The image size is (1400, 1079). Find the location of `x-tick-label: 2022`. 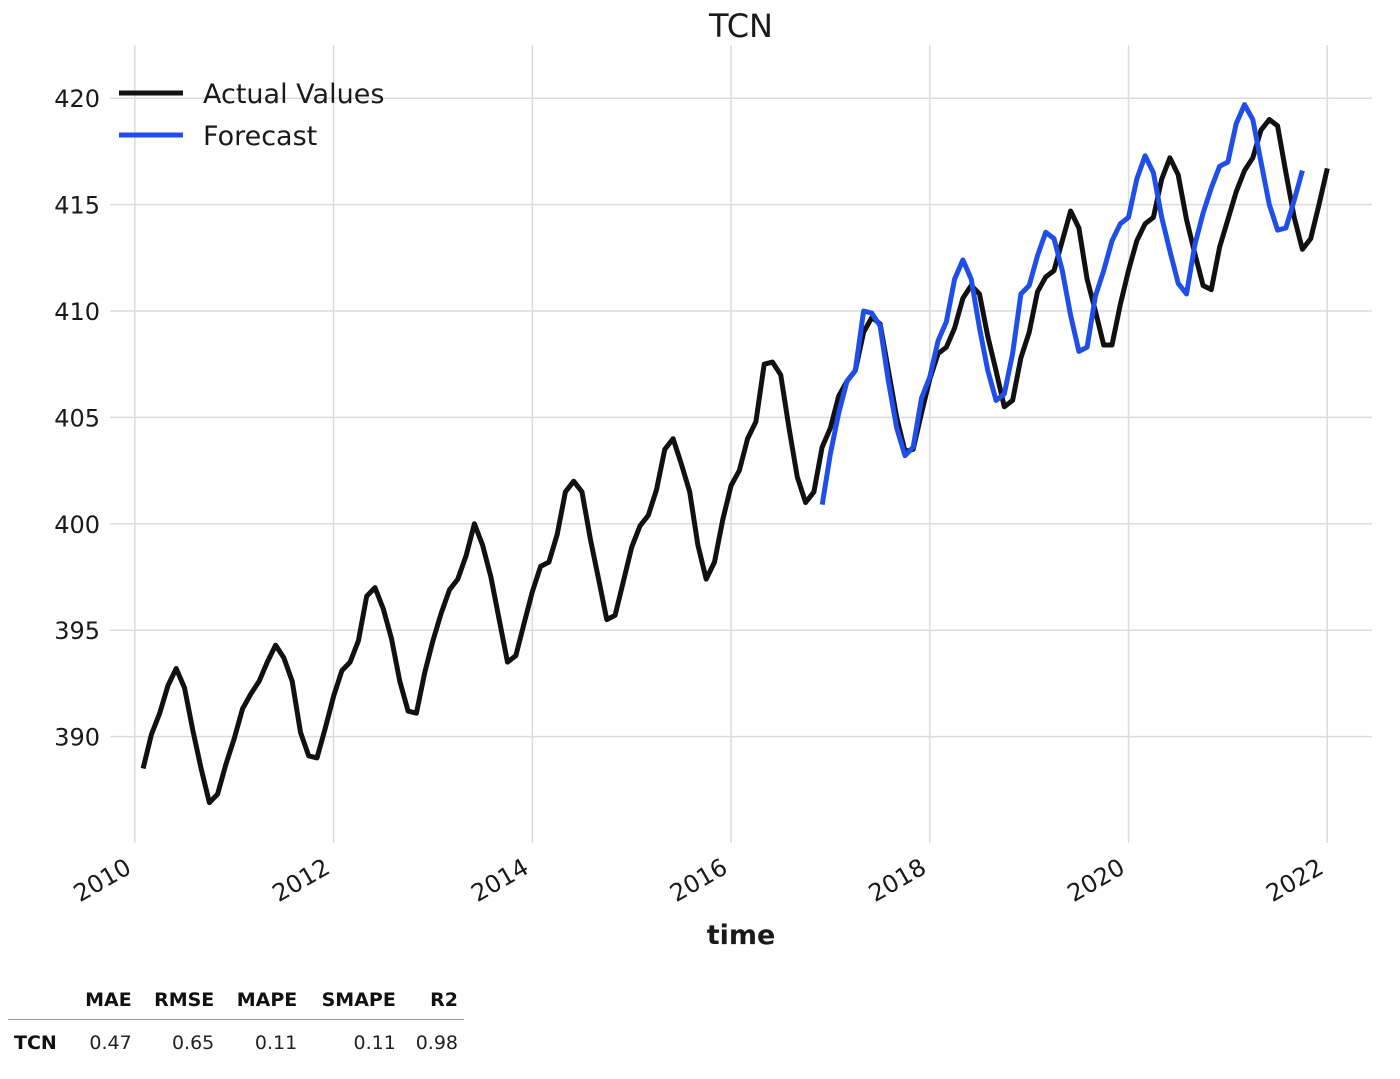

x-tick-label: 2022 is located at coordinates (1294, 880).